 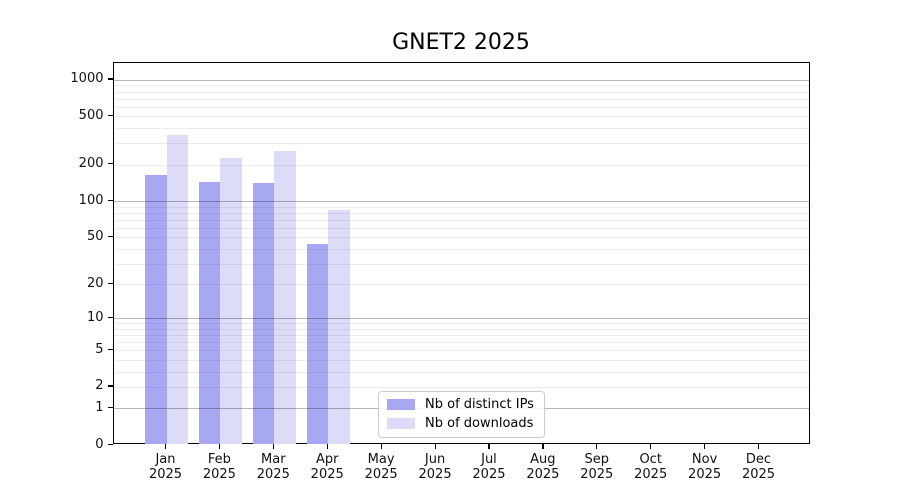 I want to click on y-tick-label: 20, so click(x=95, y=283).